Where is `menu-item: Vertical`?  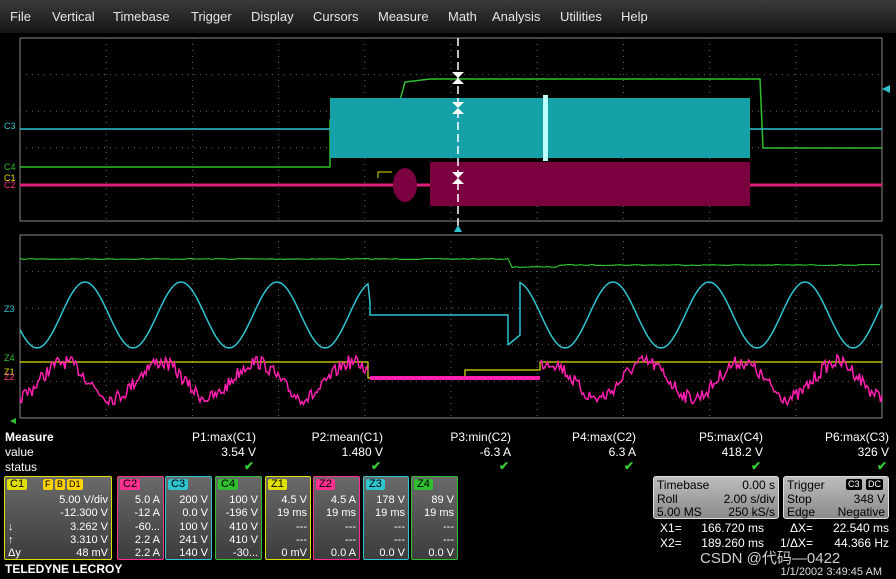 menu-item: Vertical is located at coordinates (73, 16).